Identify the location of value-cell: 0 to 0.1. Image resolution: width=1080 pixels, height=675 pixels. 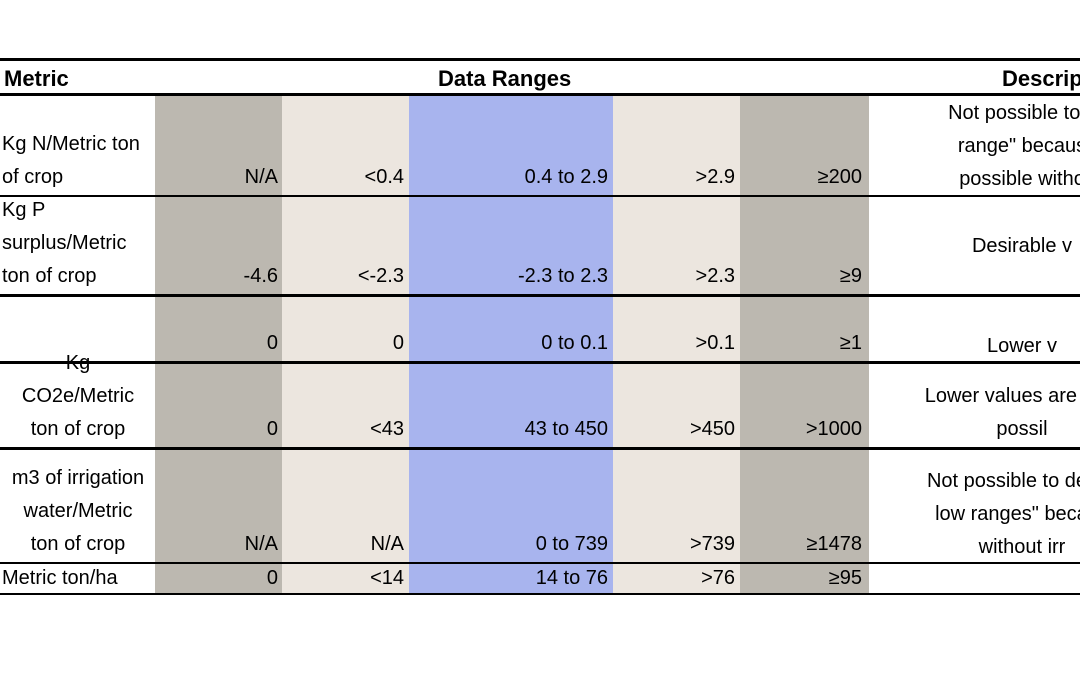
(574, 343).